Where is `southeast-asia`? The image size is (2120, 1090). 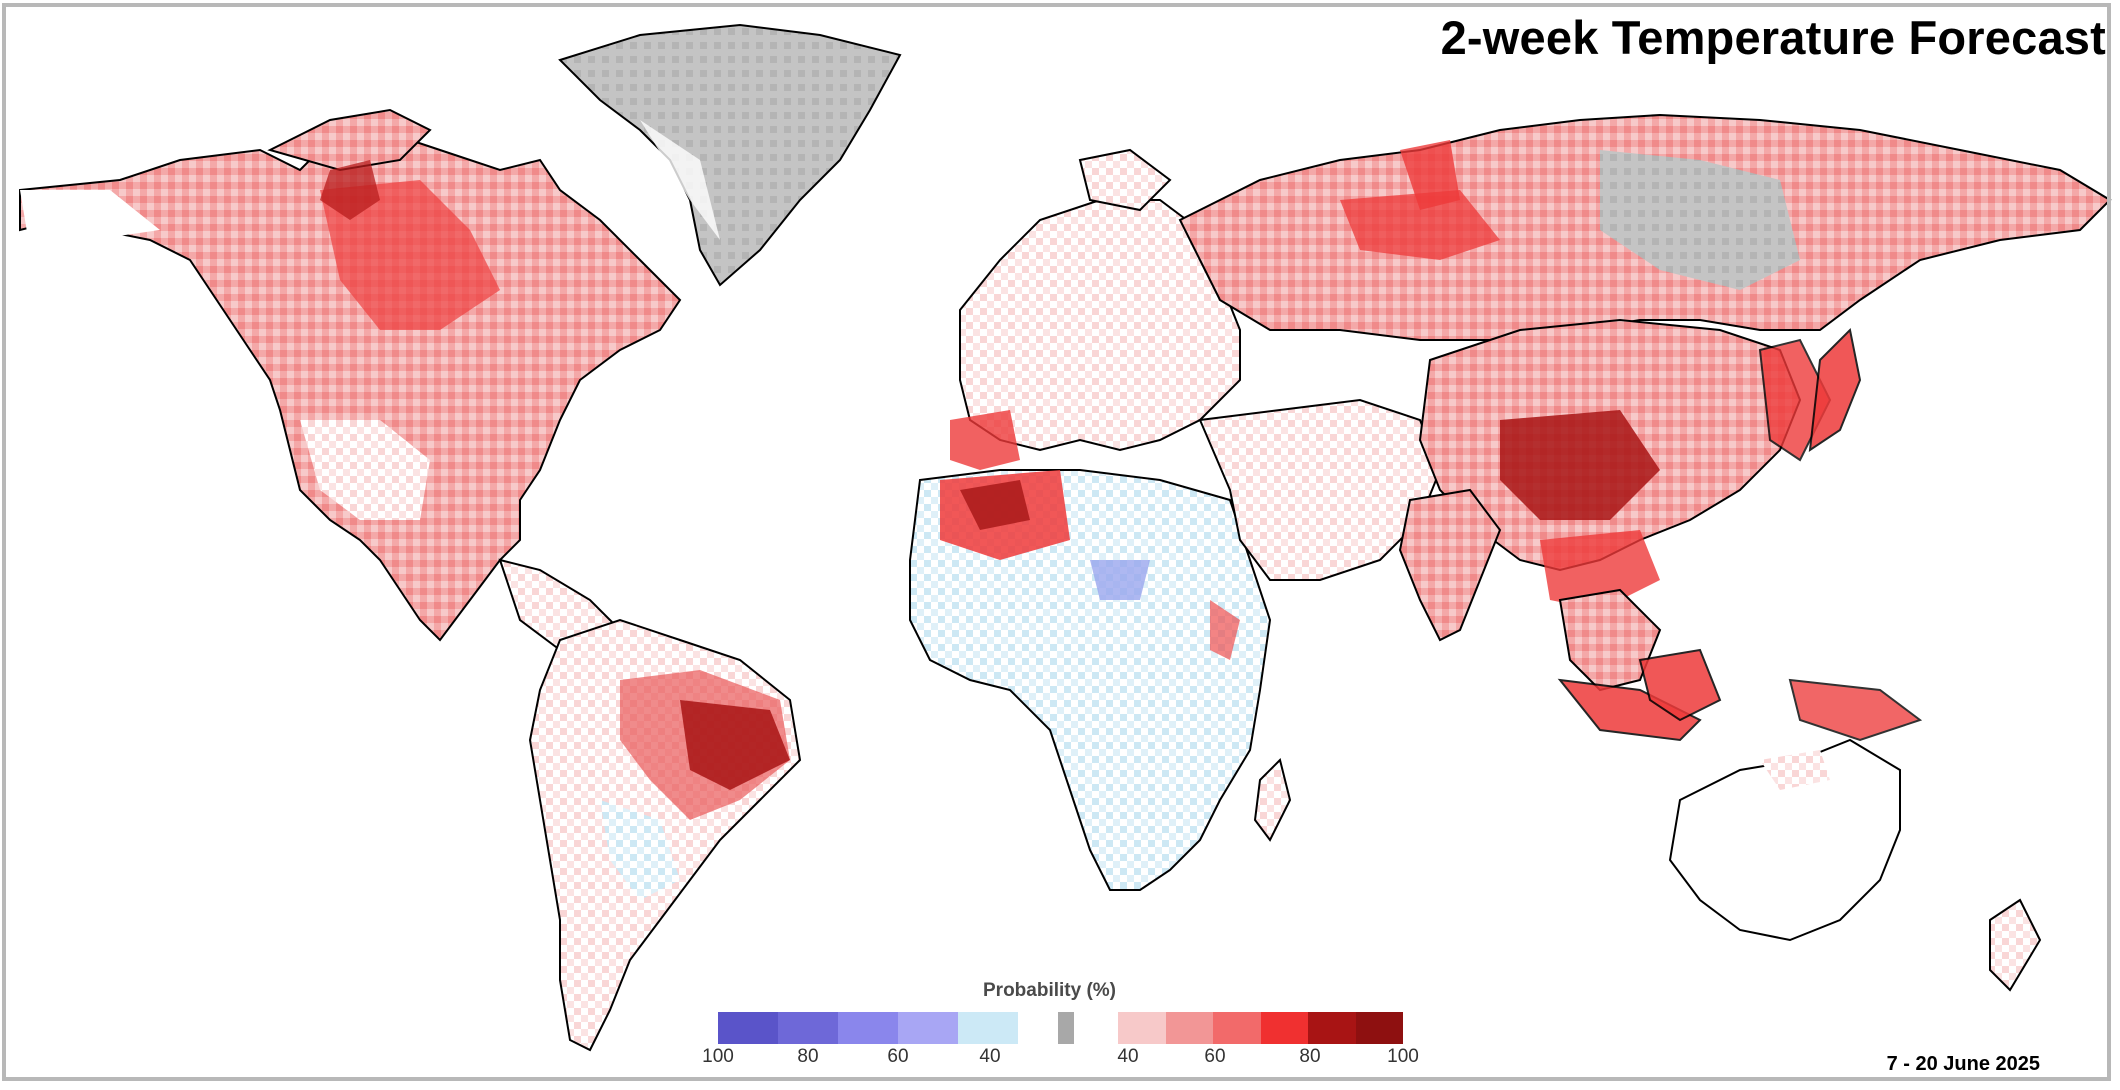
southeast-asia is located at coordinates (1740, 665).